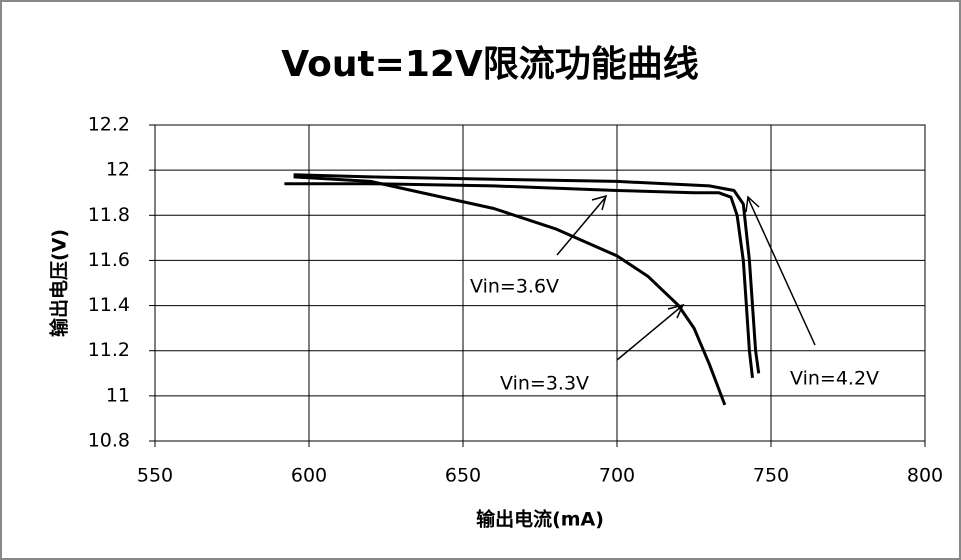 Image resolution: width=961 pixels, height=560 pixels. I want to click on y-tick-label: 12.2, so click(109, 125).